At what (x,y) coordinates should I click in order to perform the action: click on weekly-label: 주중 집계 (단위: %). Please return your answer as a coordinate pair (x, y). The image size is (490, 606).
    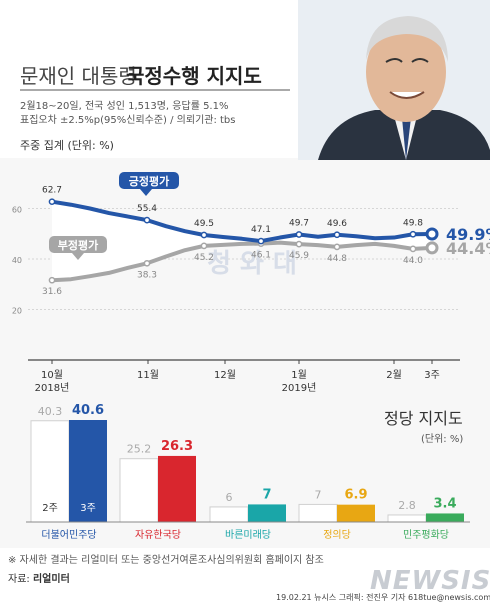
    Looking at the image, I should click on (67, 145).